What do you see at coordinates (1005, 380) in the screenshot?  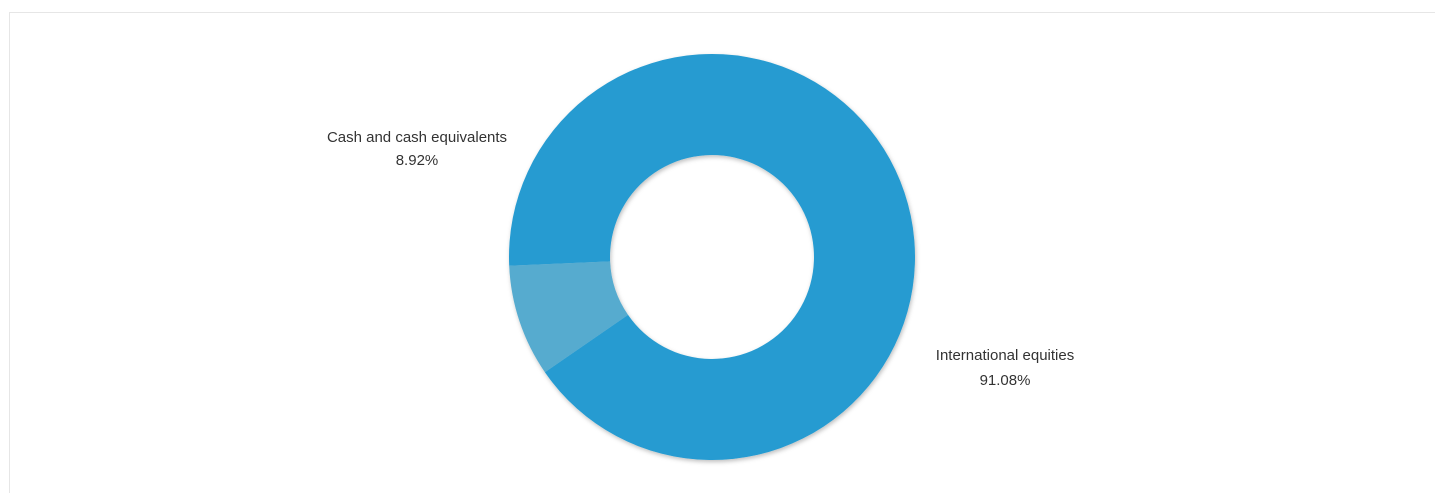 I see `slice-value-international-equities: 91.08%` at bounding box center [1005, 380].